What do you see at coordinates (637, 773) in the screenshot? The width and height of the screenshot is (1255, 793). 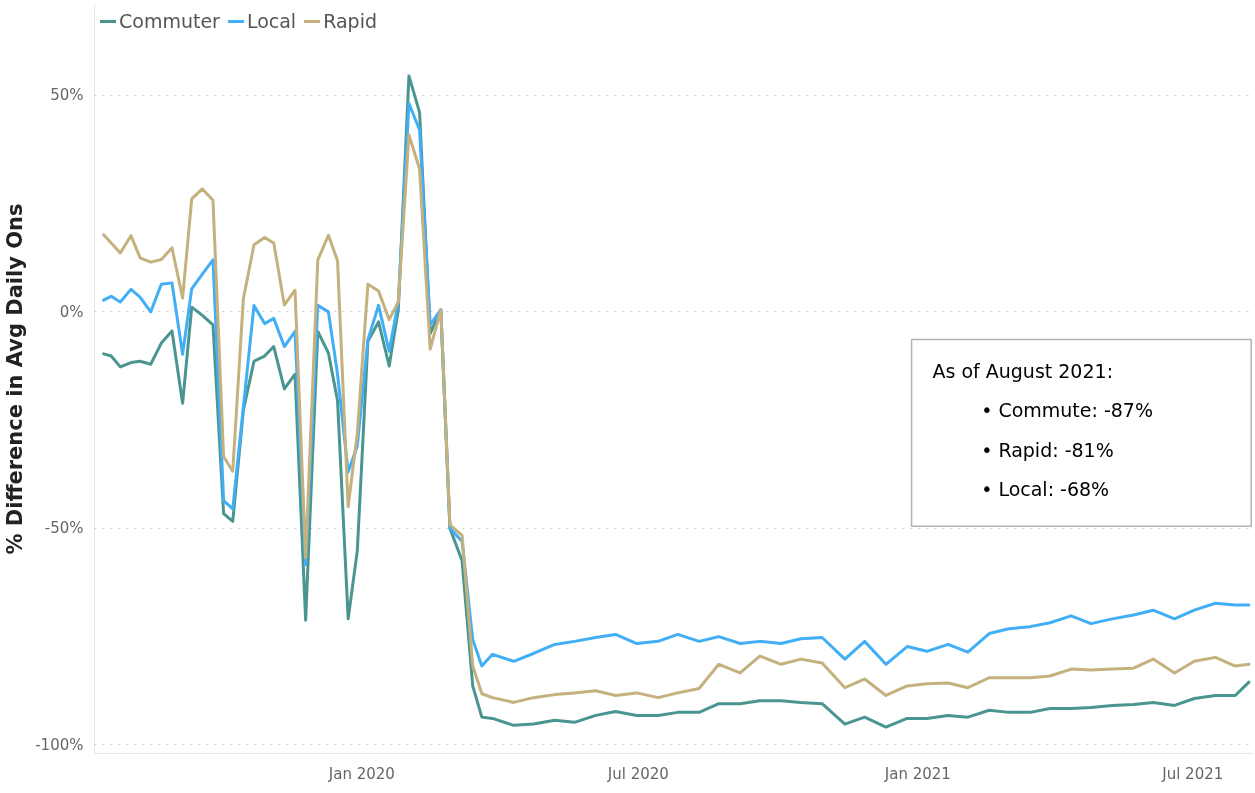 I see `x-tick-label: Jul 2020` at bounding box center [637, 773].